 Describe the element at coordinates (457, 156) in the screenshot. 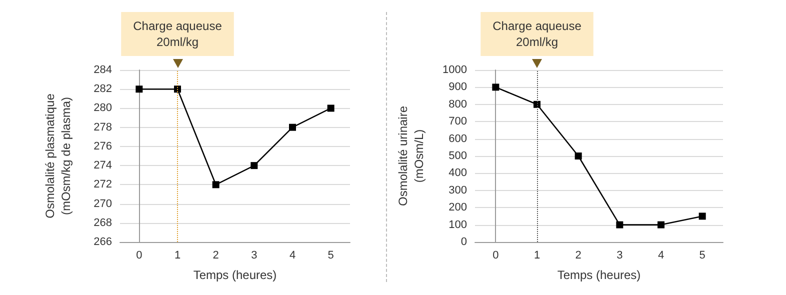

I see `y-tick-label: 500` at that location.